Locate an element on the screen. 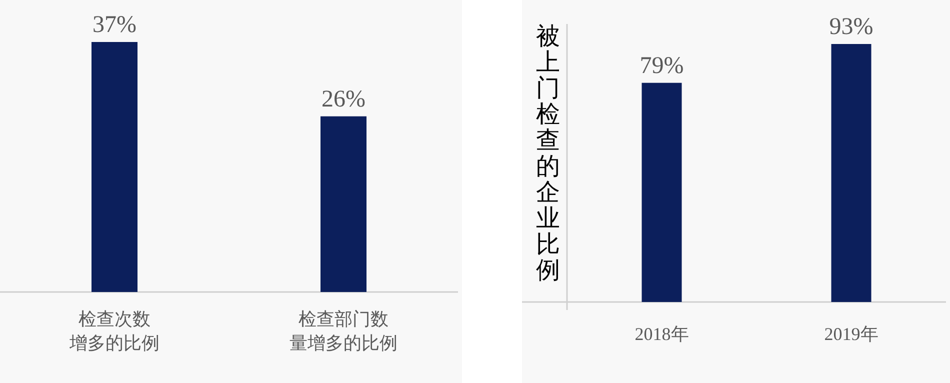  data-label: 93% is located at coordinates (851, 27).